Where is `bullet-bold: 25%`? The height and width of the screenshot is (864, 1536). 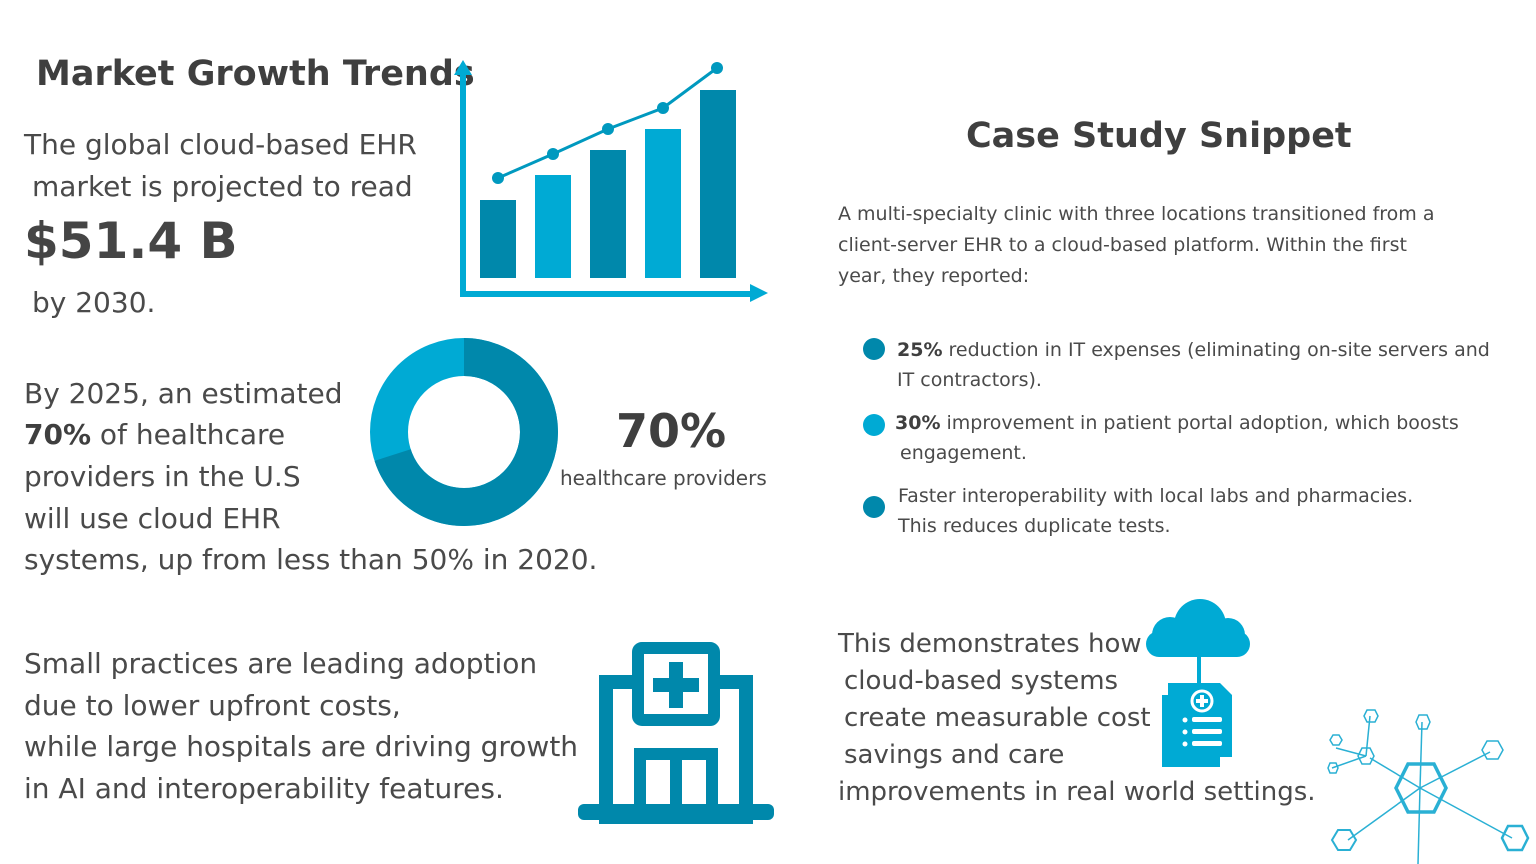
bullet-bold: 25% is located at coordinates (920, 350).